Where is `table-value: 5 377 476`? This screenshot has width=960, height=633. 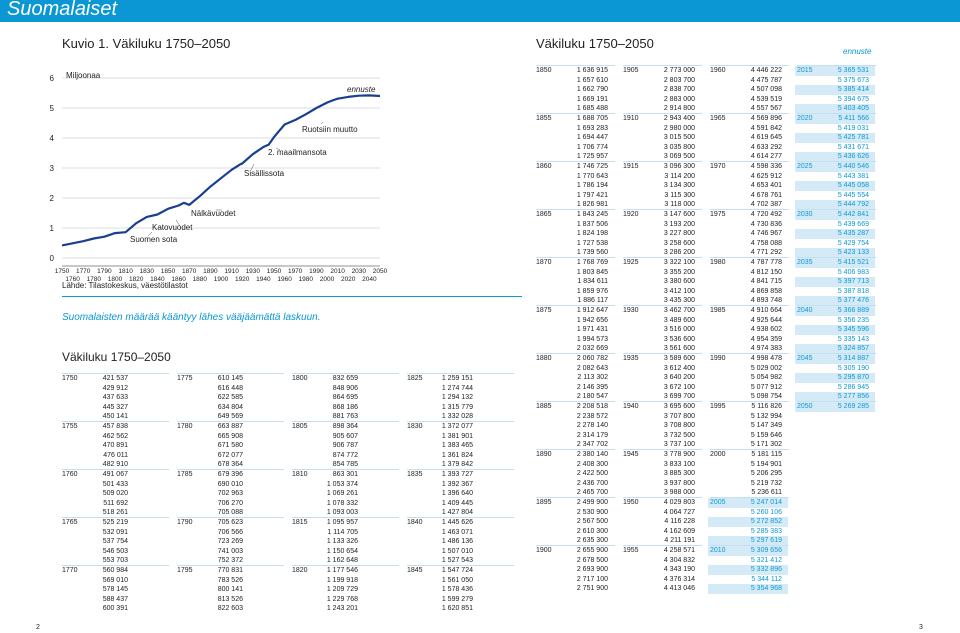
table-value: 5 377 476 is located at coordinates (853, 301).